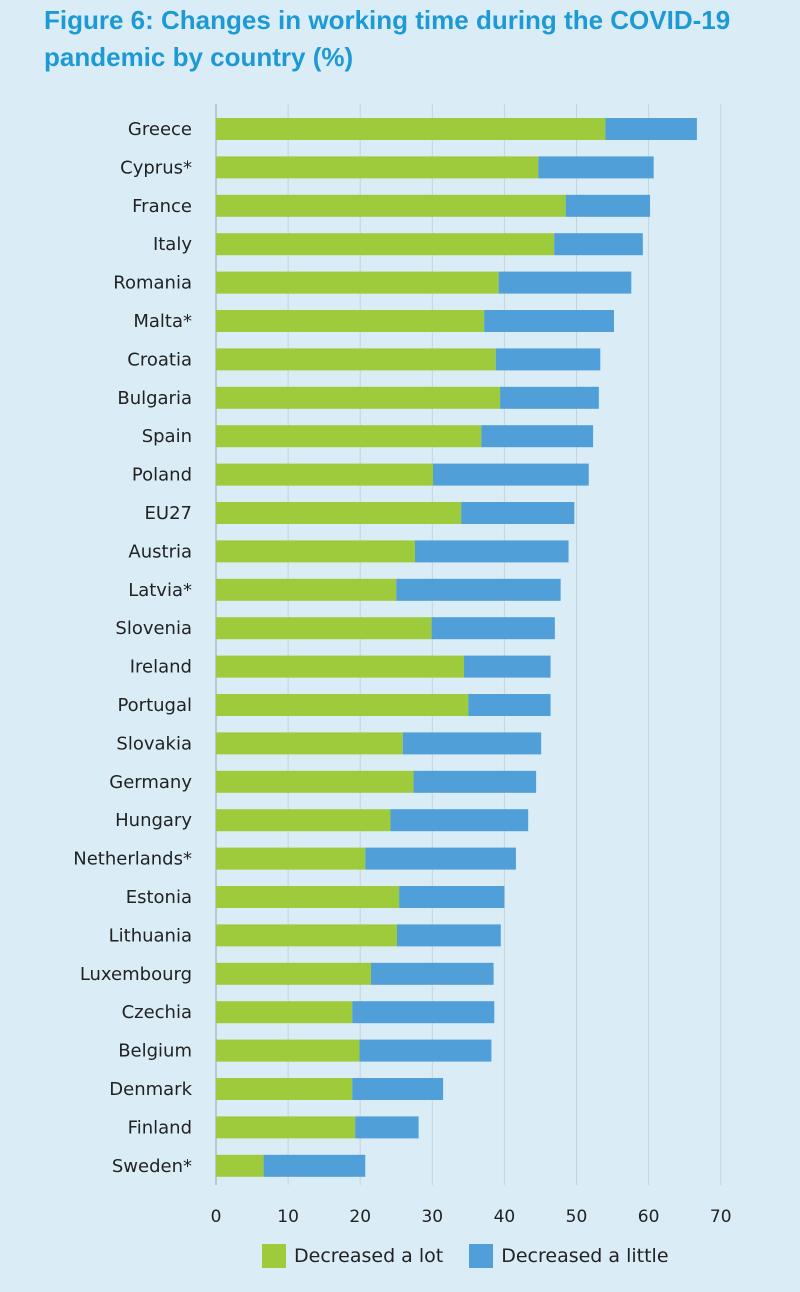 Image resolution: width=800 pixels, height=1292 pixels. I want to click on category-label: Ireland, so click(161, 667).